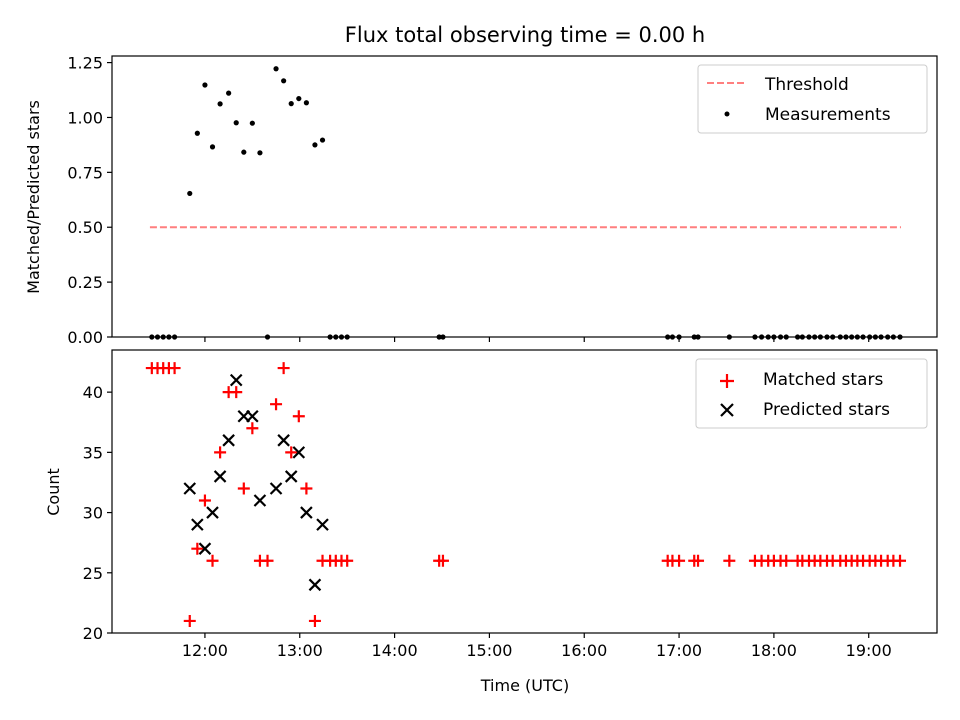 The height and width of the screenshot is (720, 960). What do you see at coordinates (524, 685) in the screenshot?
I see `x-axis-label: Time (UTC)` at bounding box center [524, 685].